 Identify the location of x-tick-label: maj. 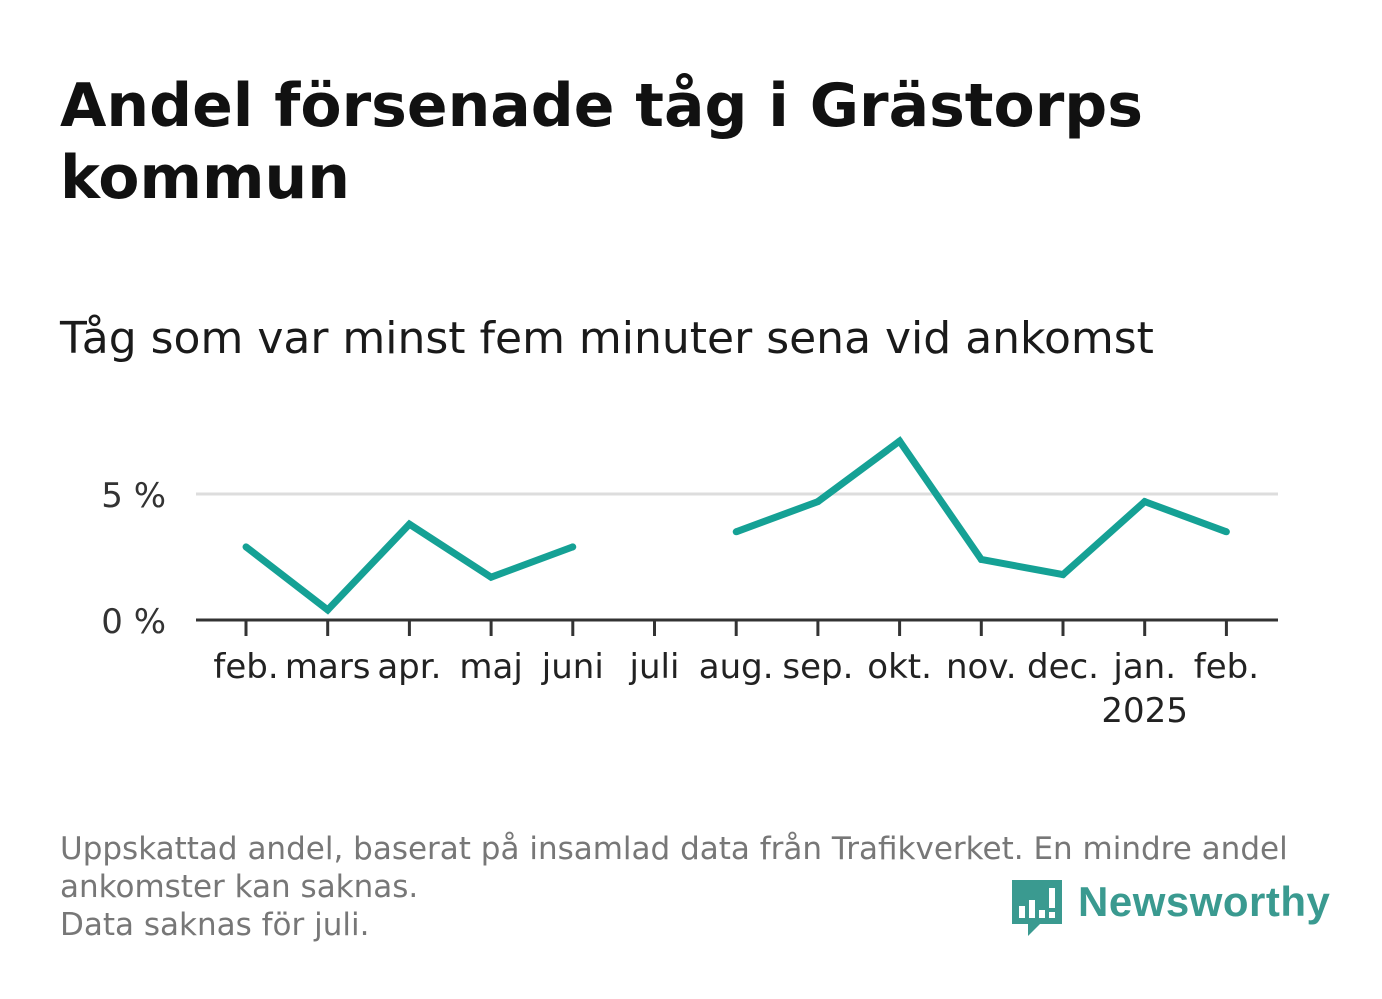
(490, 667).